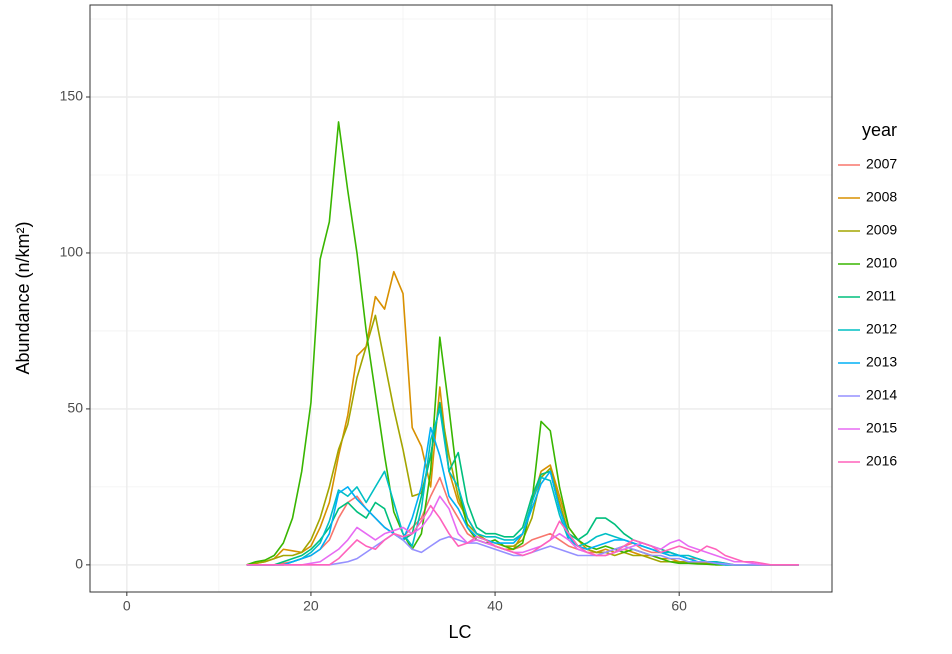 This screenshot has height=654, width=952. What do you see at coordinates (311, 606) in the screenshot?
I see `x-tick-label: 20` at bounding box center [311, 606].